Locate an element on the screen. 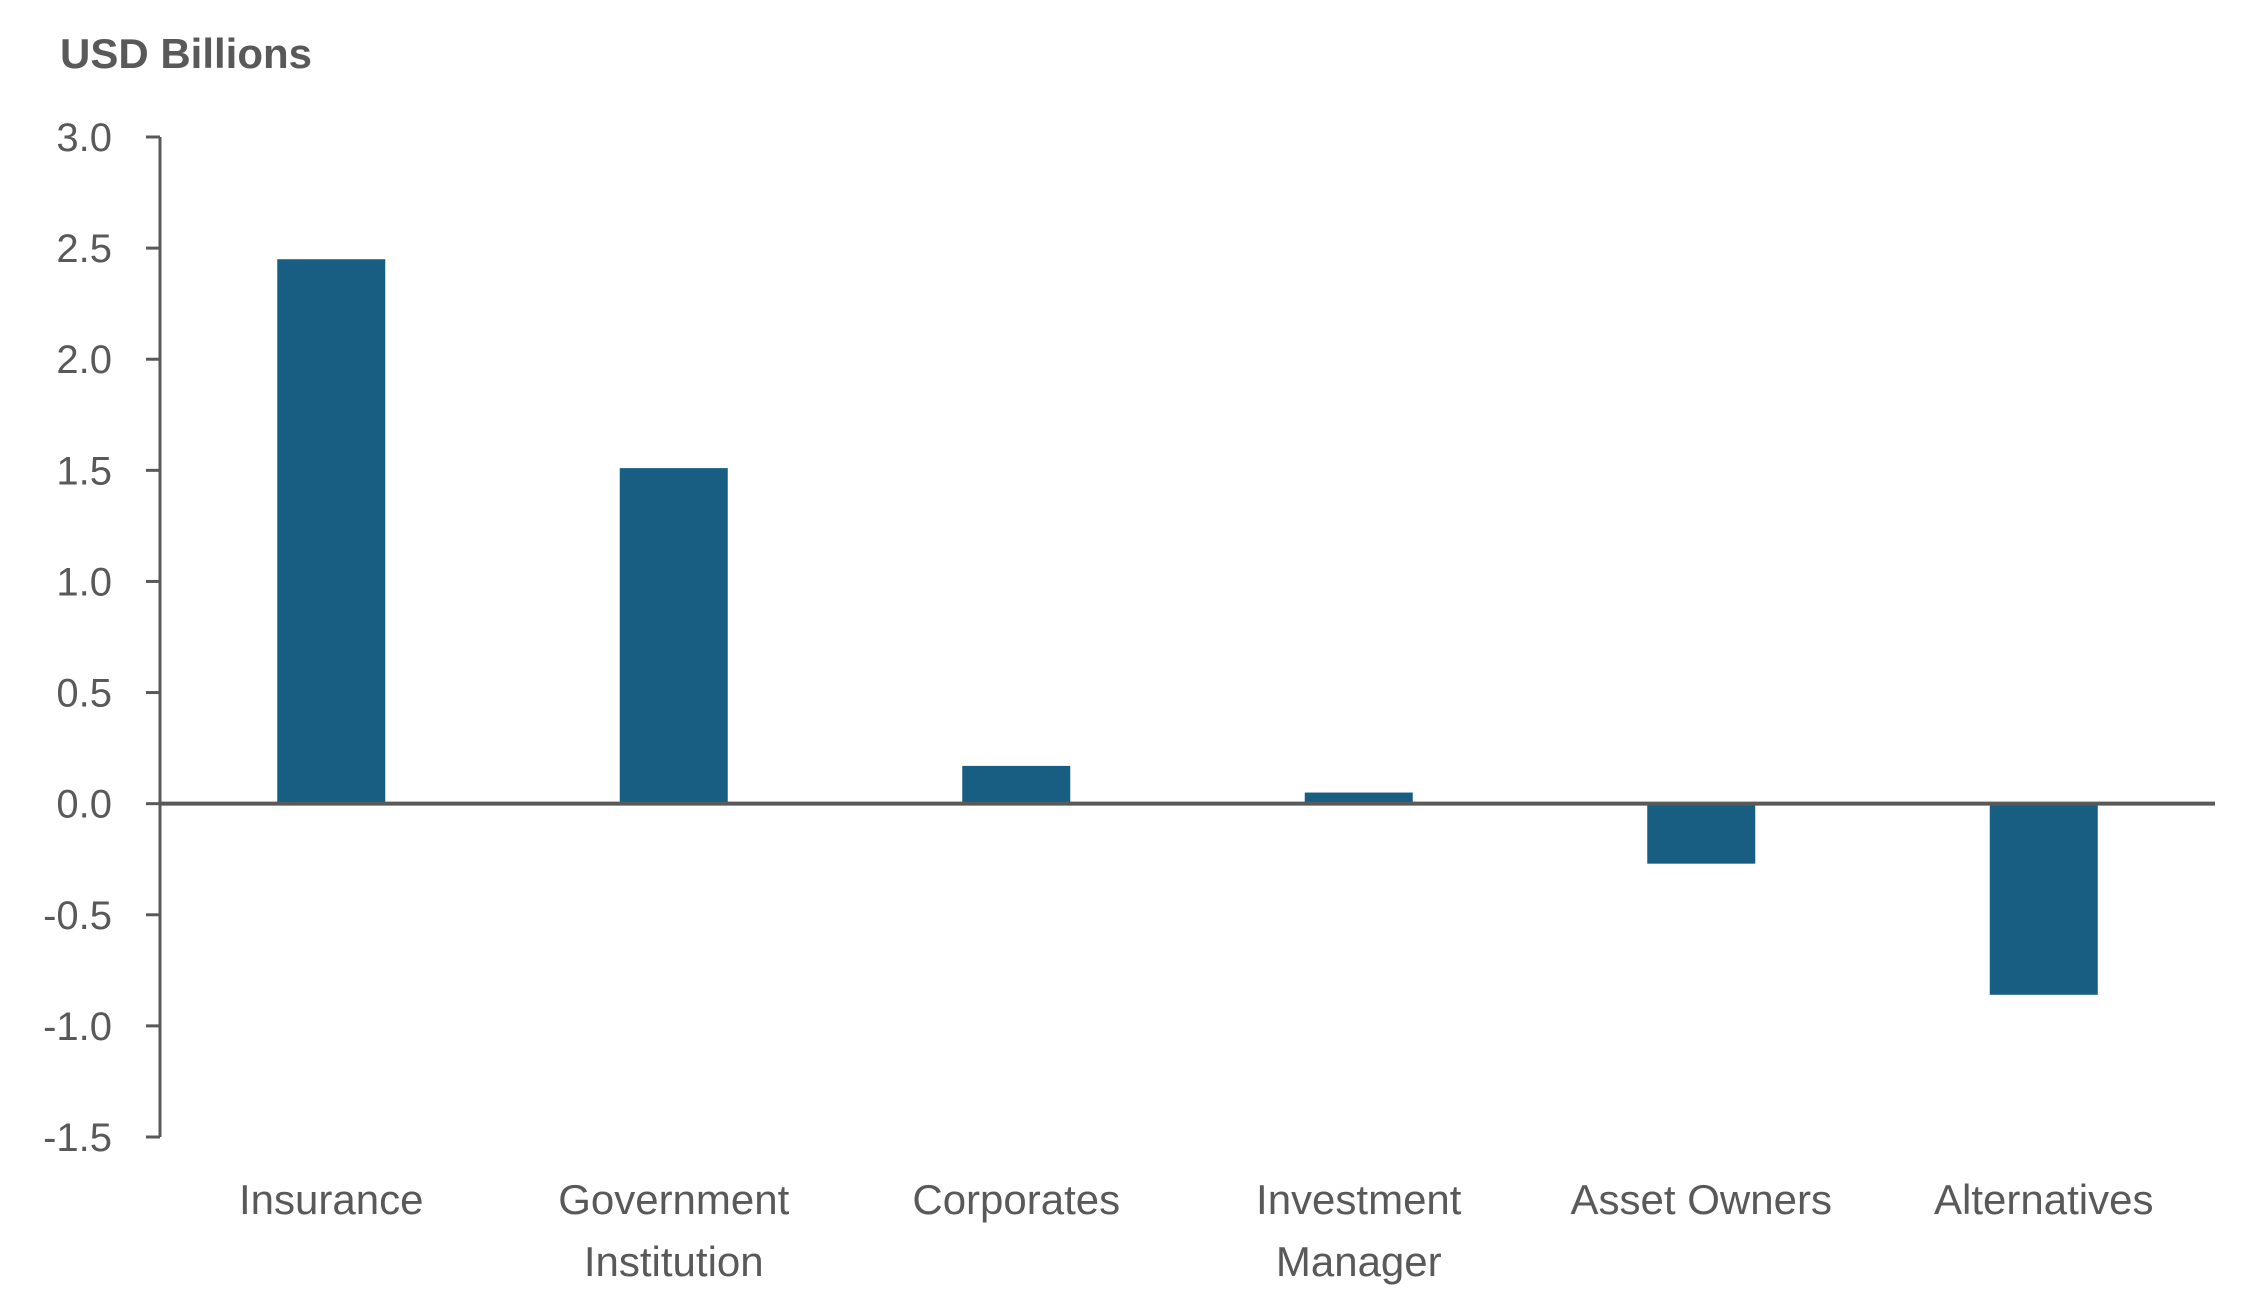  y-tick-label: 1.5 is located at coordinates (84, 471).